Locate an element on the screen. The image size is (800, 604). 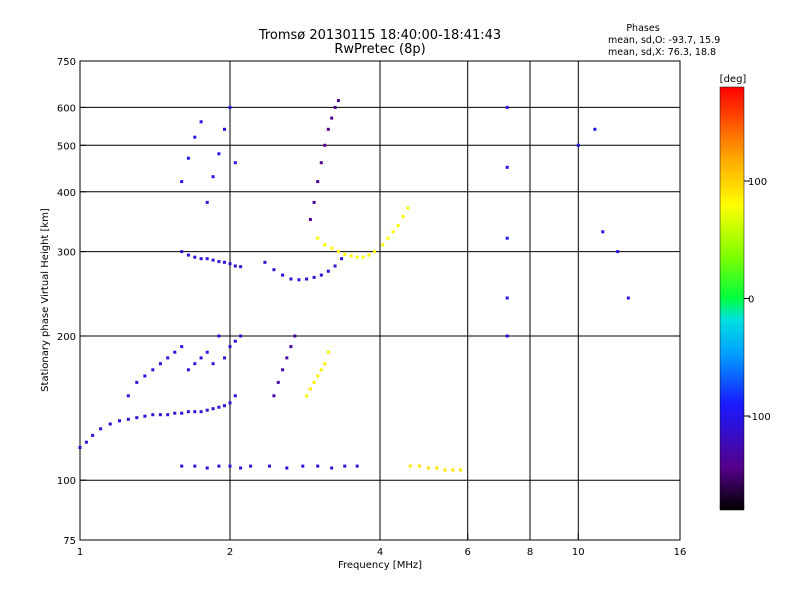
y-tick-label: 100 is located at coordinates (66, 481).